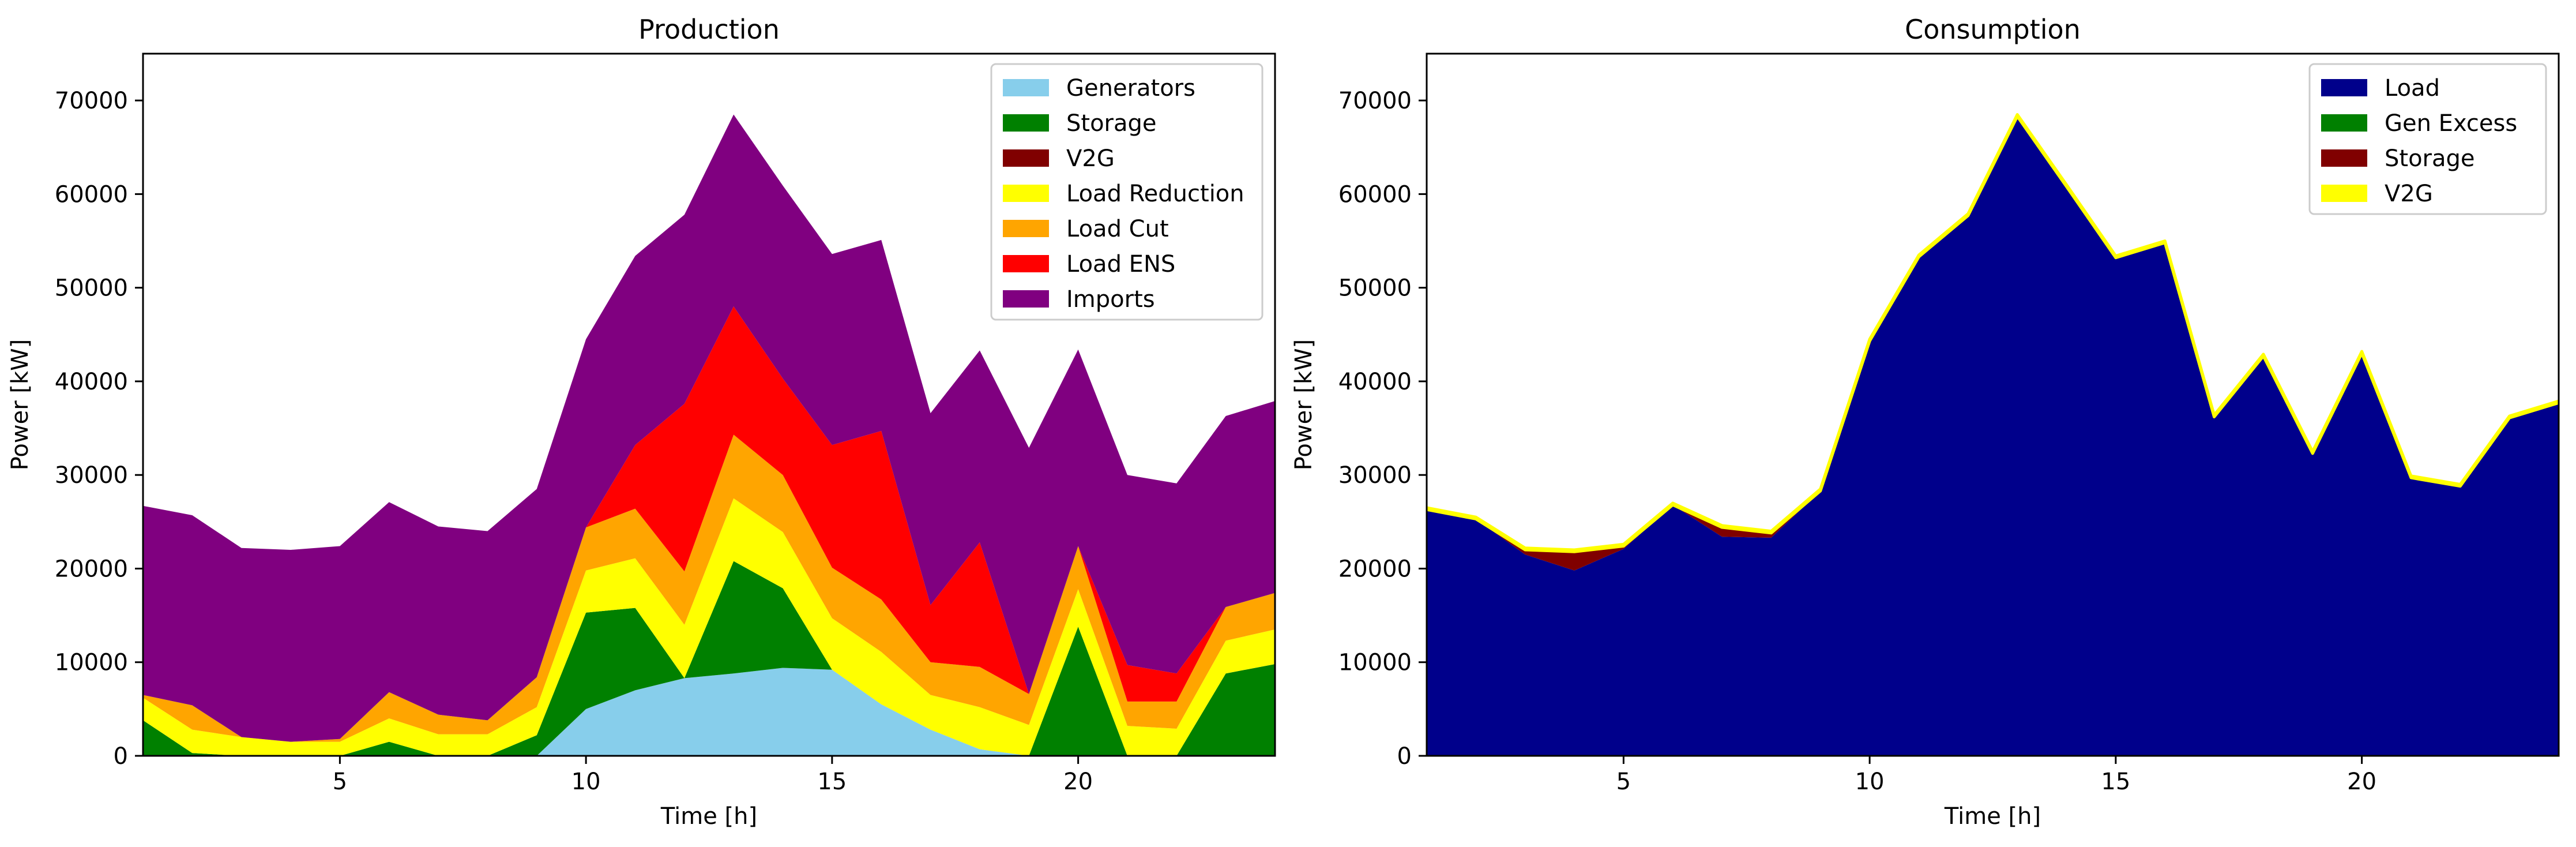 Image resolution: width=2576 pixels, height=847 pixels. I want to click on production-legend-label-load-ens: Load ENS, so click(1120, 264).